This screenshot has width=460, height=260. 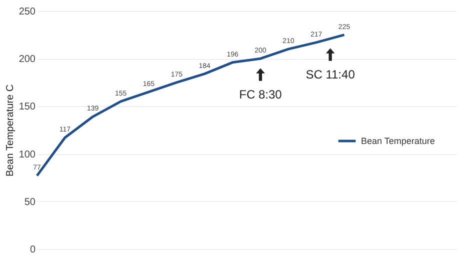 I want to click on y-tick-label: 200, so click(x=27, y=60).